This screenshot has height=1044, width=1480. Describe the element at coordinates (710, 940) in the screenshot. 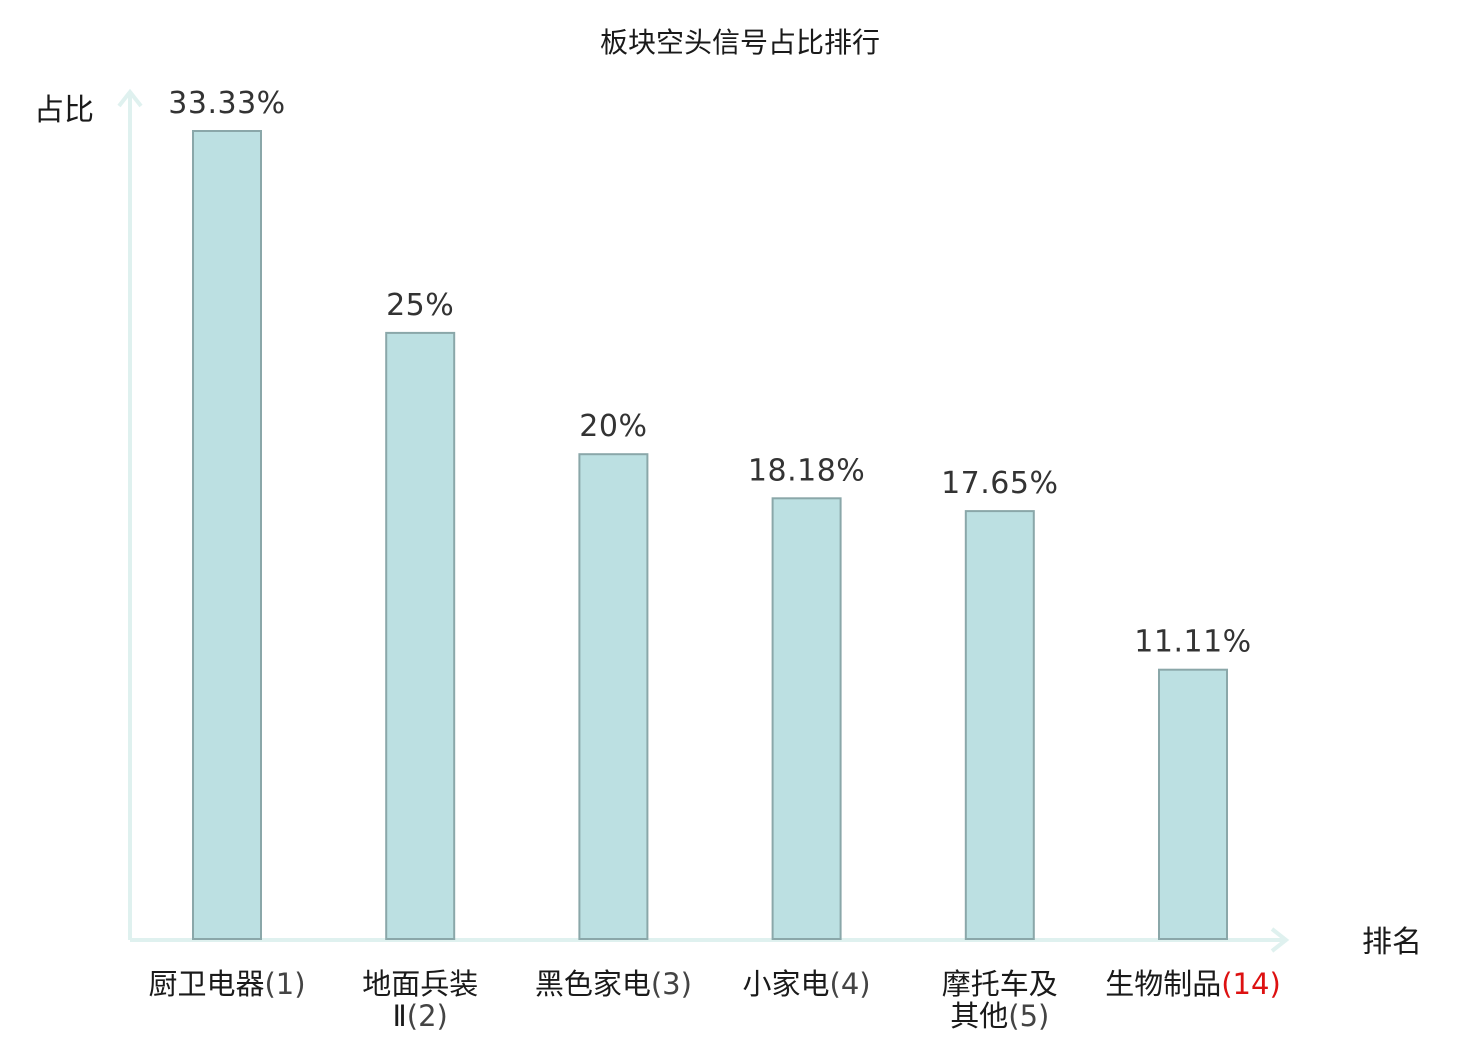

I see `x-axis` at that location.